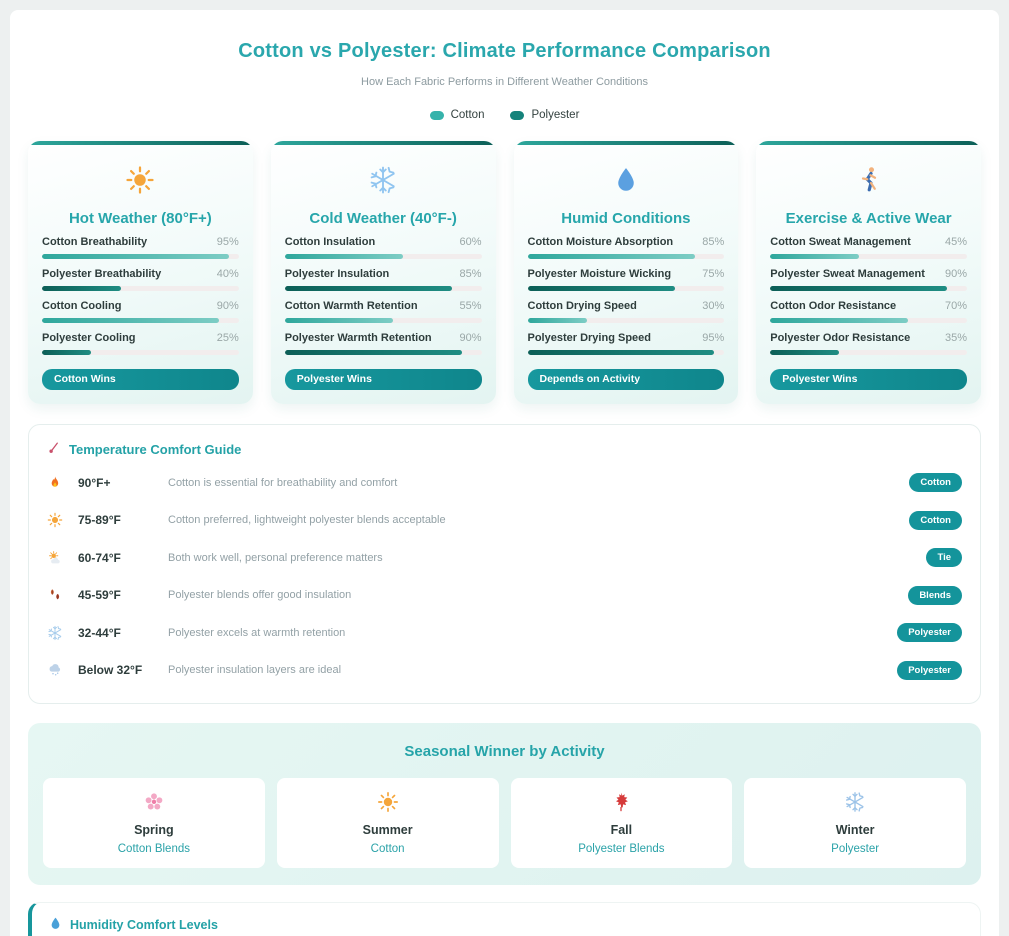 Image resolution: width=1009 pixels, height=936 pixels. Describe the element at coordinates (383, 379) in the screenshot. I see `winner-badge: Polyester Wins` at that location.